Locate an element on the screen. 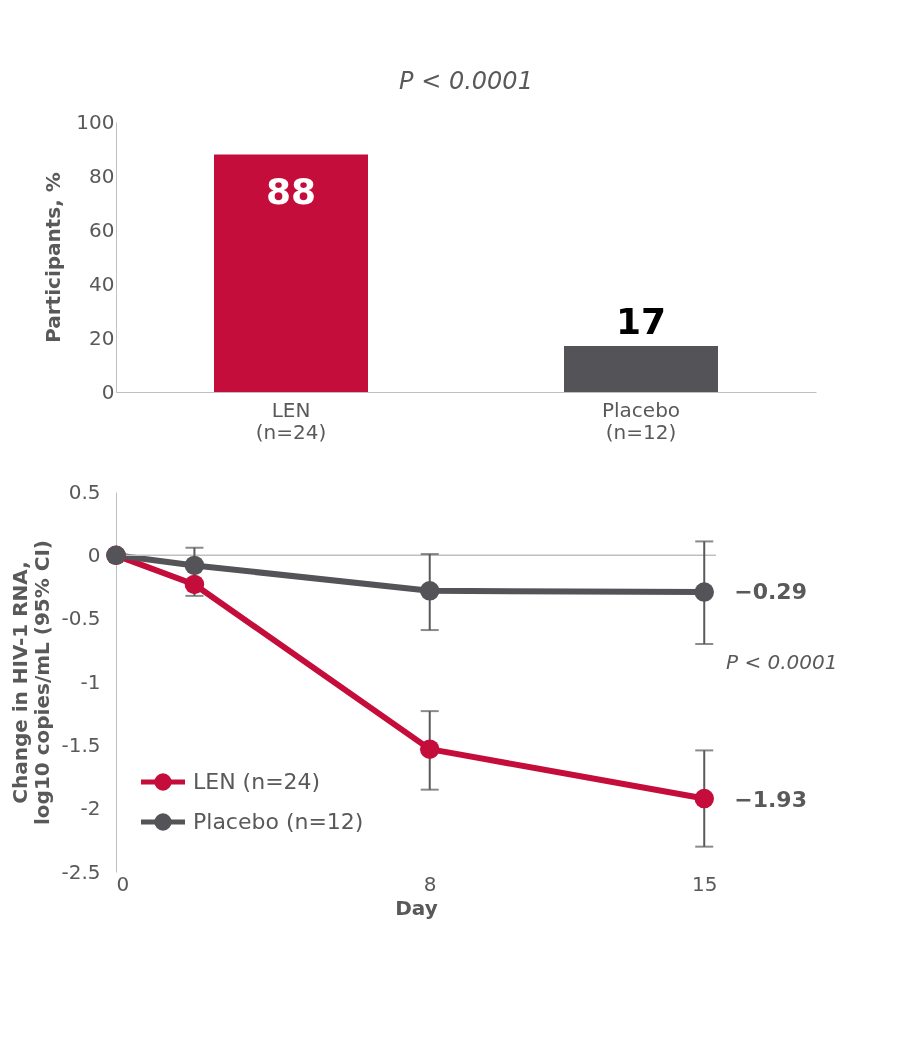  y-tick-label: 20 is located at coordinates (102, 337).